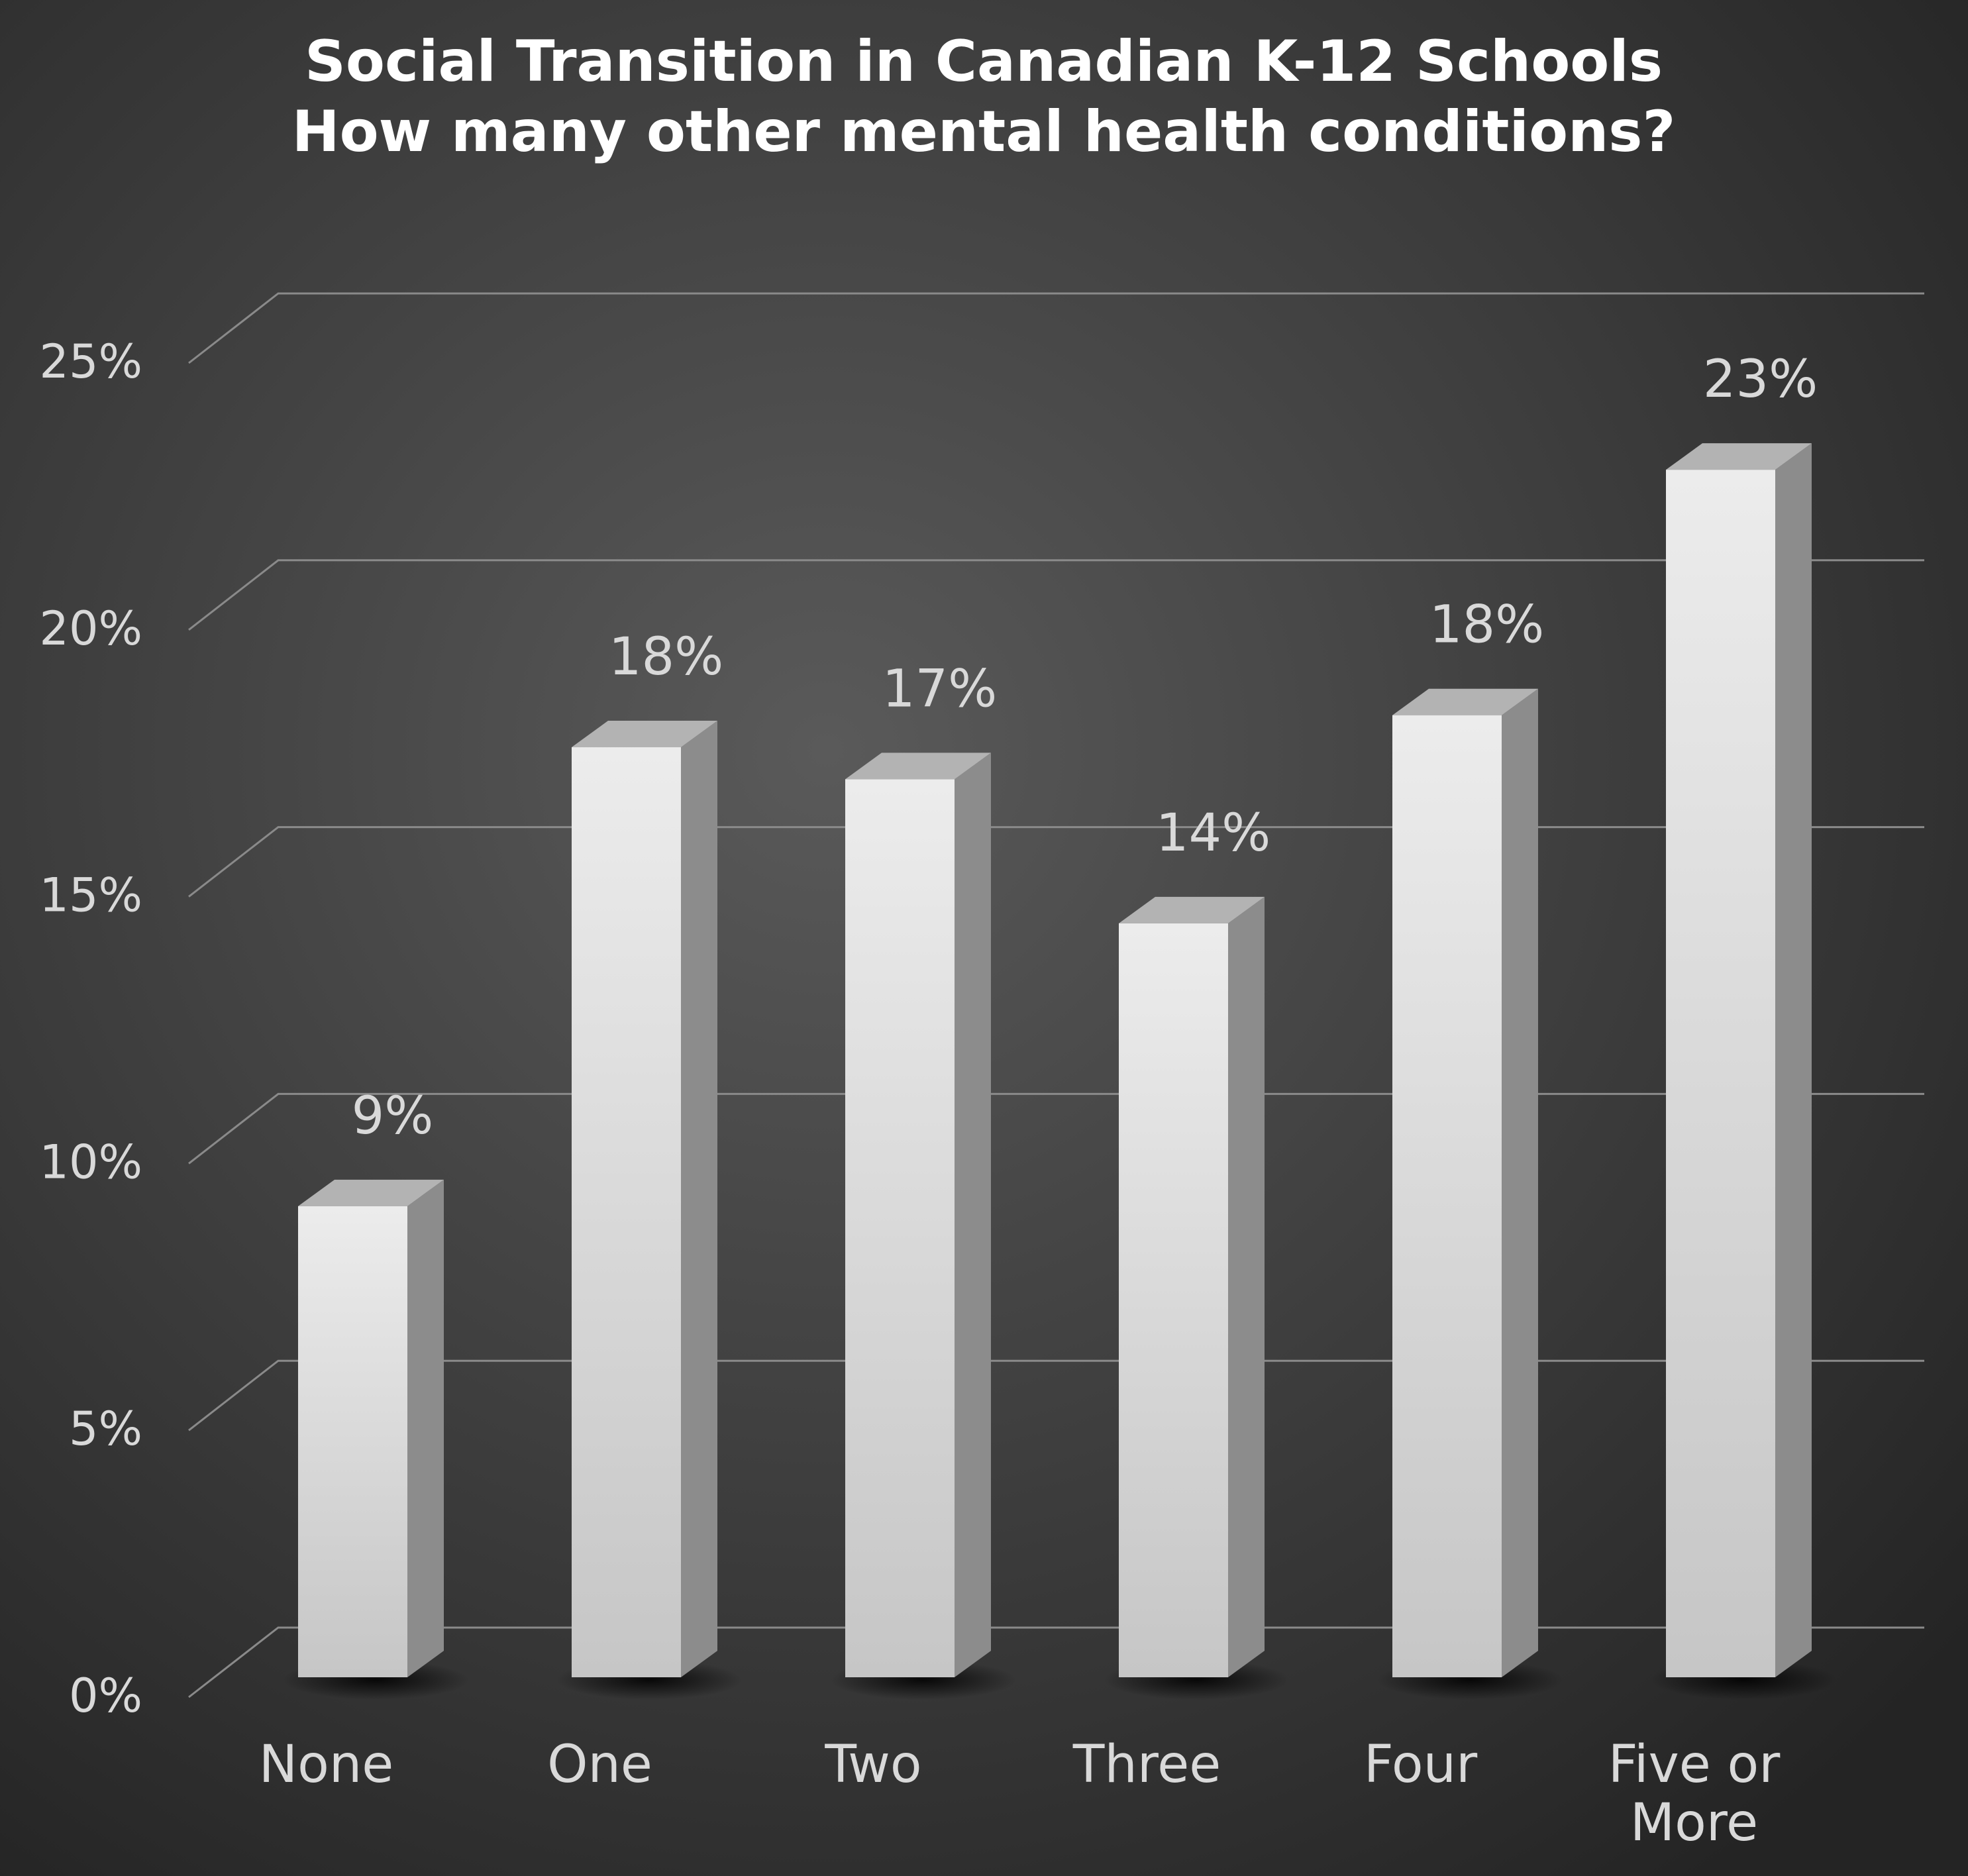 The width and height of the screenshot is (1968, 1876). What do you see at coordinates (1020, 1794) in the screenshot?
I see `x-tick-labels: None One Two Three Four Five or More` at bounding box center [1020, 1794].